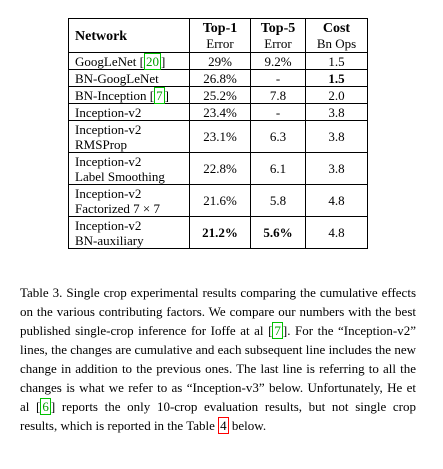  I want to click on table-row: Inception-v2 23.4% -3.8, so click(218, 112).